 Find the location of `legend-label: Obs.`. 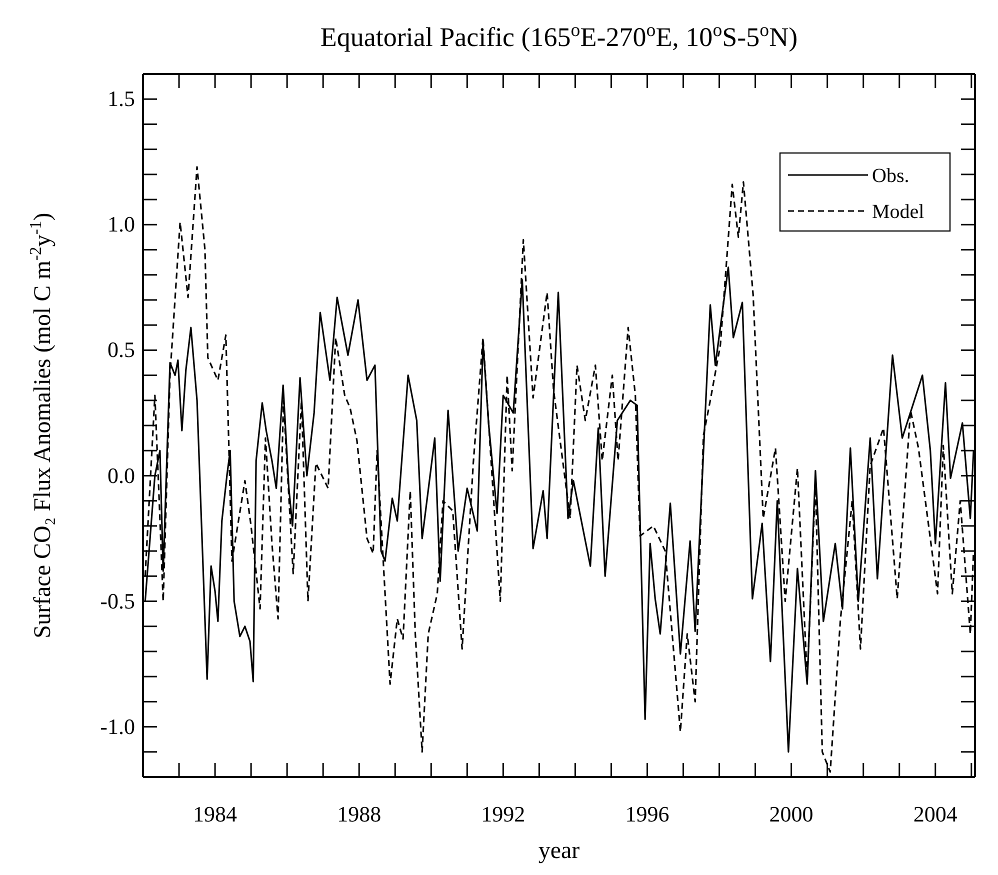

legend-label: Obs. is located at coordinates (891, 176).